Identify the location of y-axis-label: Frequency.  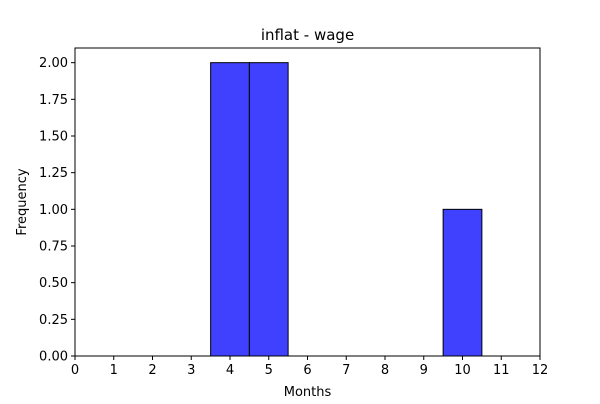
(22, 201).